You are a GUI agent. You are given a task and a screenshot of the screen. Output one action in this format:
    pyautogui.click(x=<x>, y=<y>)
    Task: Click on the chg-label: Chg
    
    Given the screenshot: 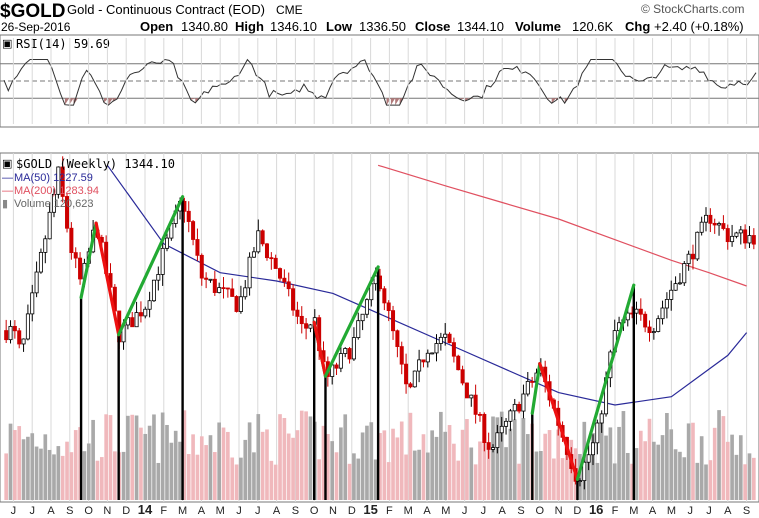 What is the action you would take?
    pyautogui.click(x=637, y=26)
    